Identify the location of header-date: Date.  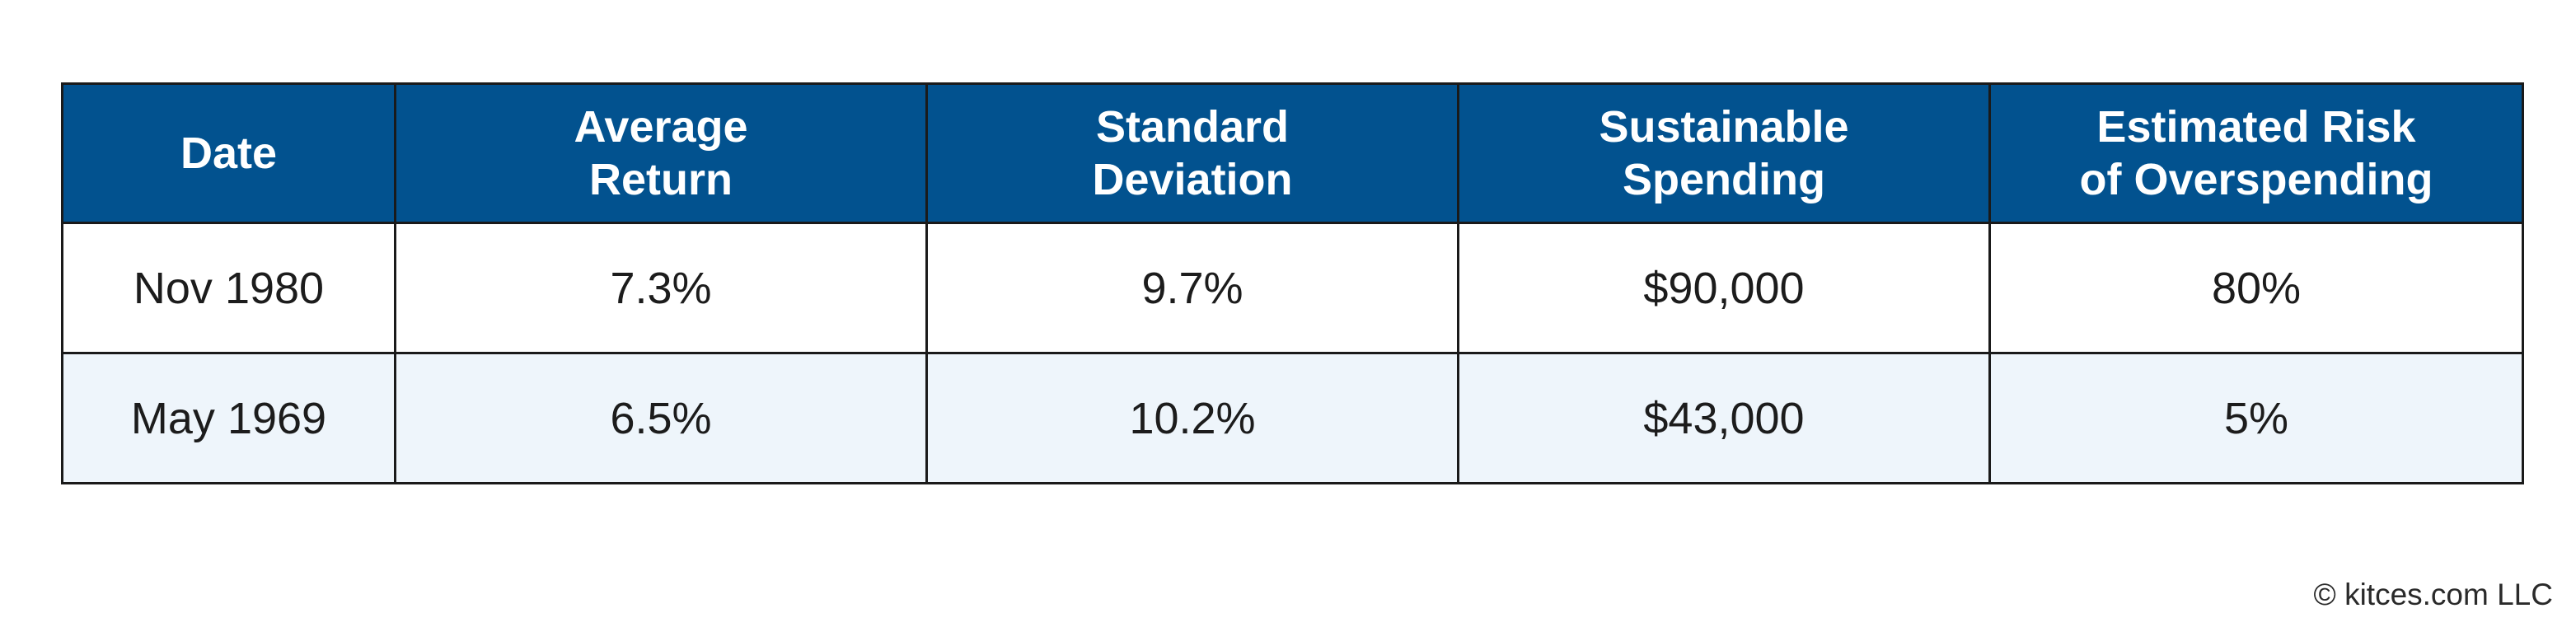
(228, 153).